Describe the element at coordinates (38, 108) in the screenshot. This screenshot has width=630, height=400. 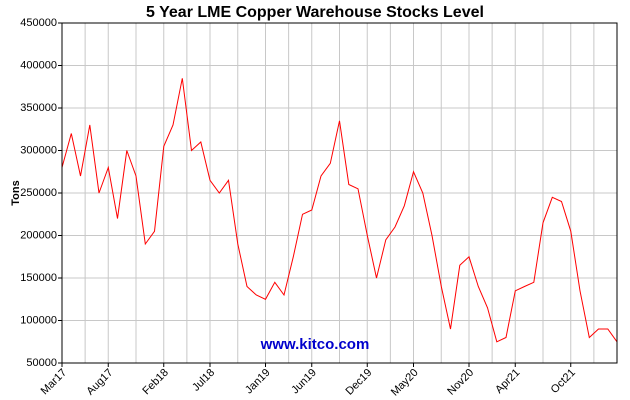
I see `y-tick-label: 350000` at that location.